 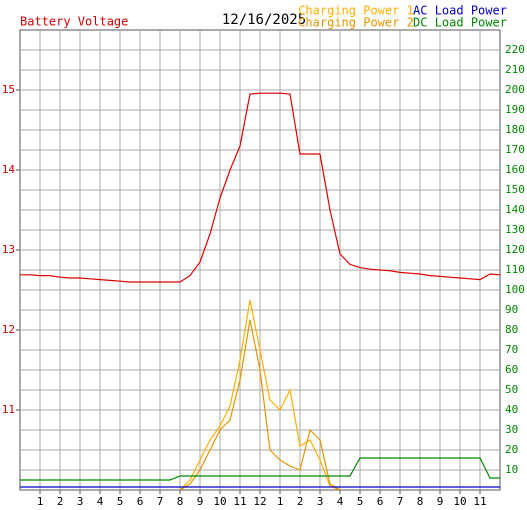 I want to click on y2-tick-label: 10, so click(x=511, y=469).